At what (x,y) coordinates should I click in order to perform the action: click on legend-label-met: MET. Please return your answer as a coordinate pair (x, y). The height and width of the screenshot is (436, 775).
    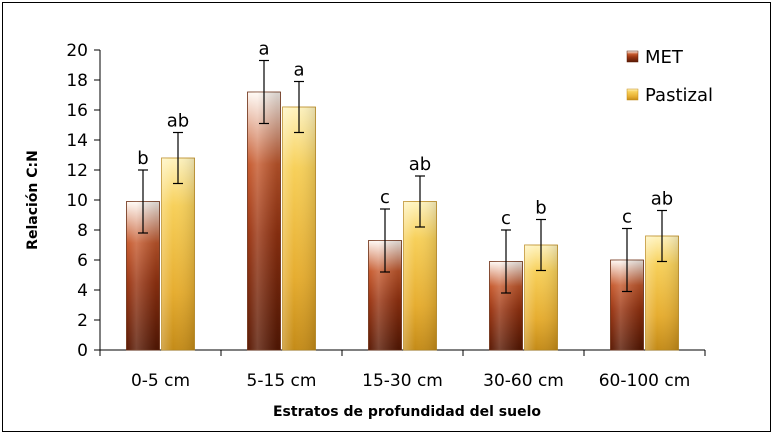
    Looking at the image, I should click on (664, 57).